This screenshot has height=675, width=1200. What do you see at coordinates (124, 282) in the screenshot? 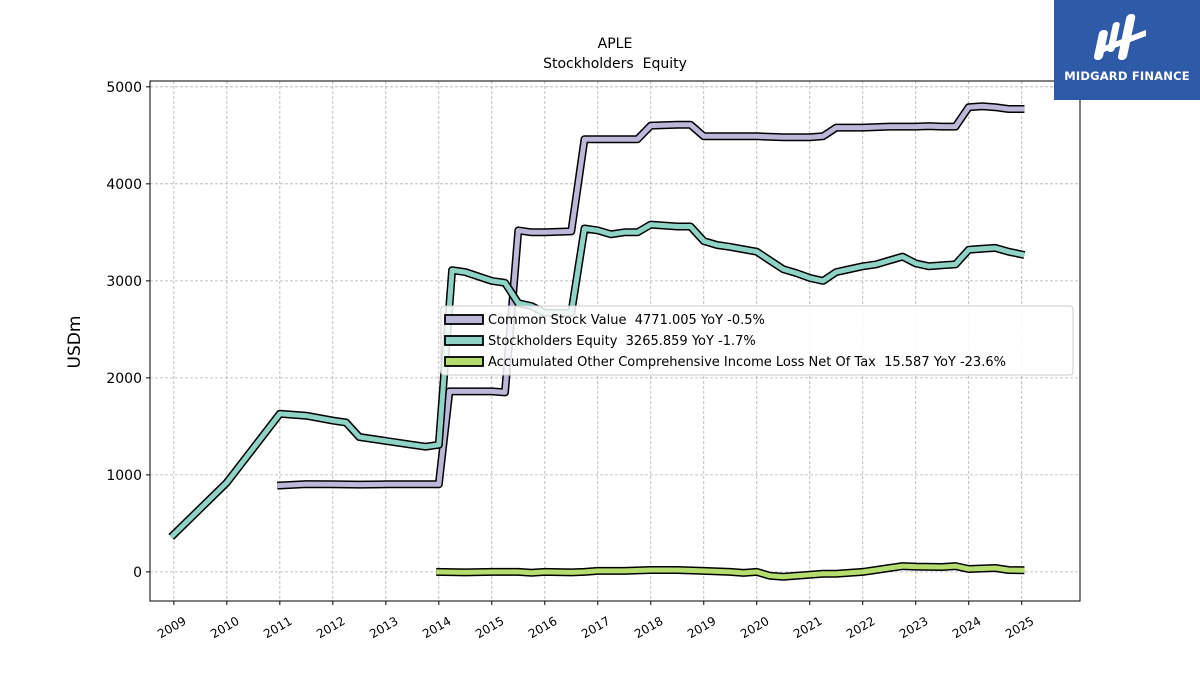
I see `y-tick-label: 3000` at bounding box center [124, 282].